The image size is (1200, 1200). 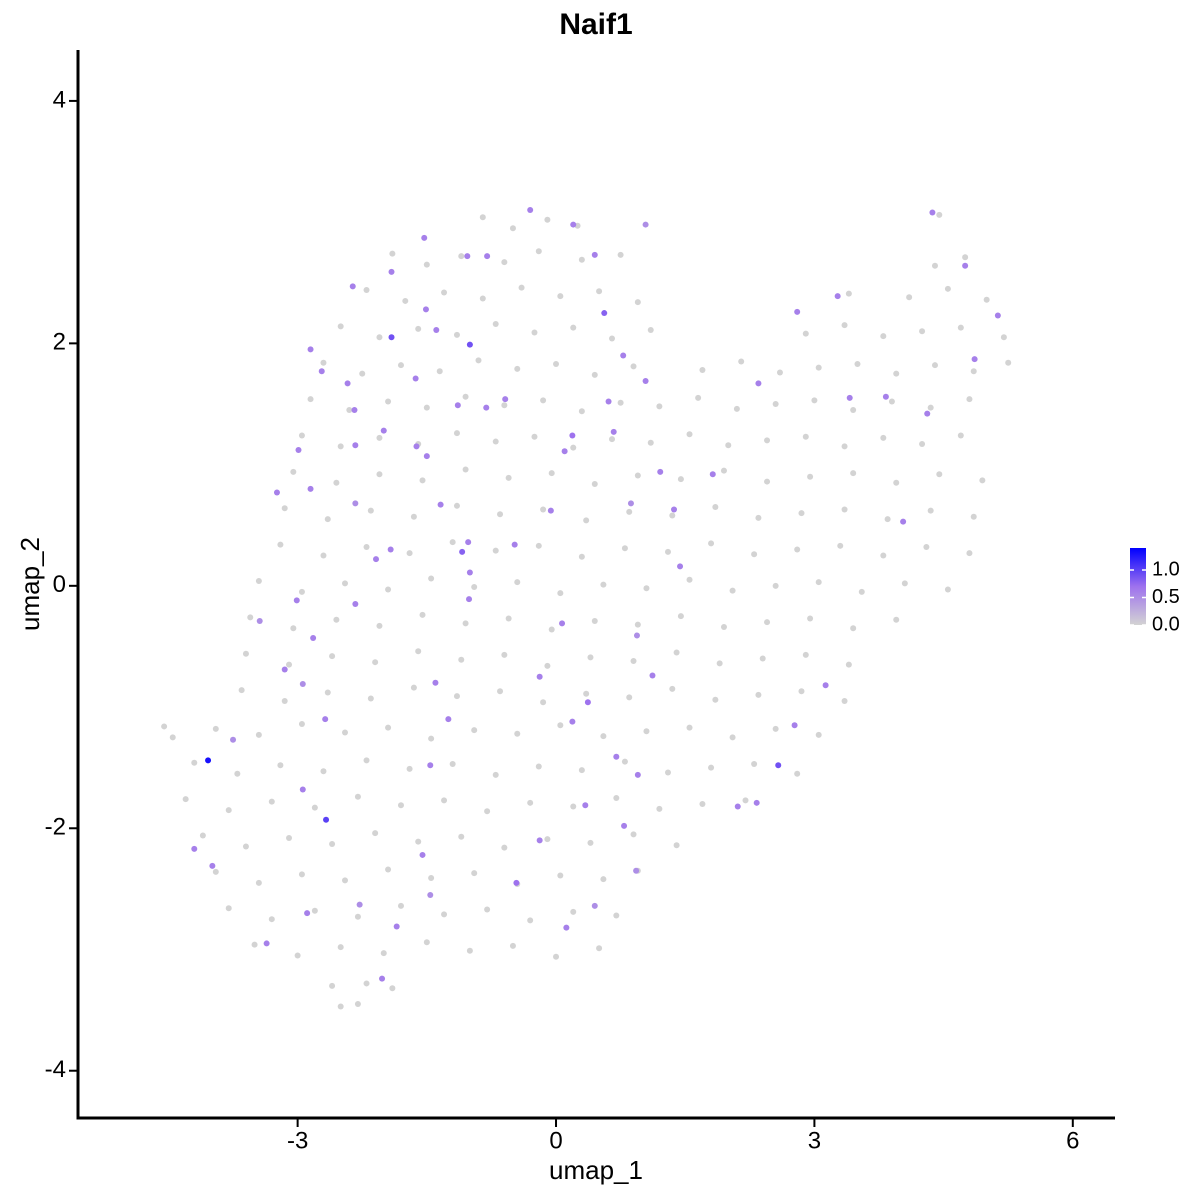 What do you see at coordinates (1138, 586) in the screenshot?
I see `colorbar` at bounding box center [1138, 586].